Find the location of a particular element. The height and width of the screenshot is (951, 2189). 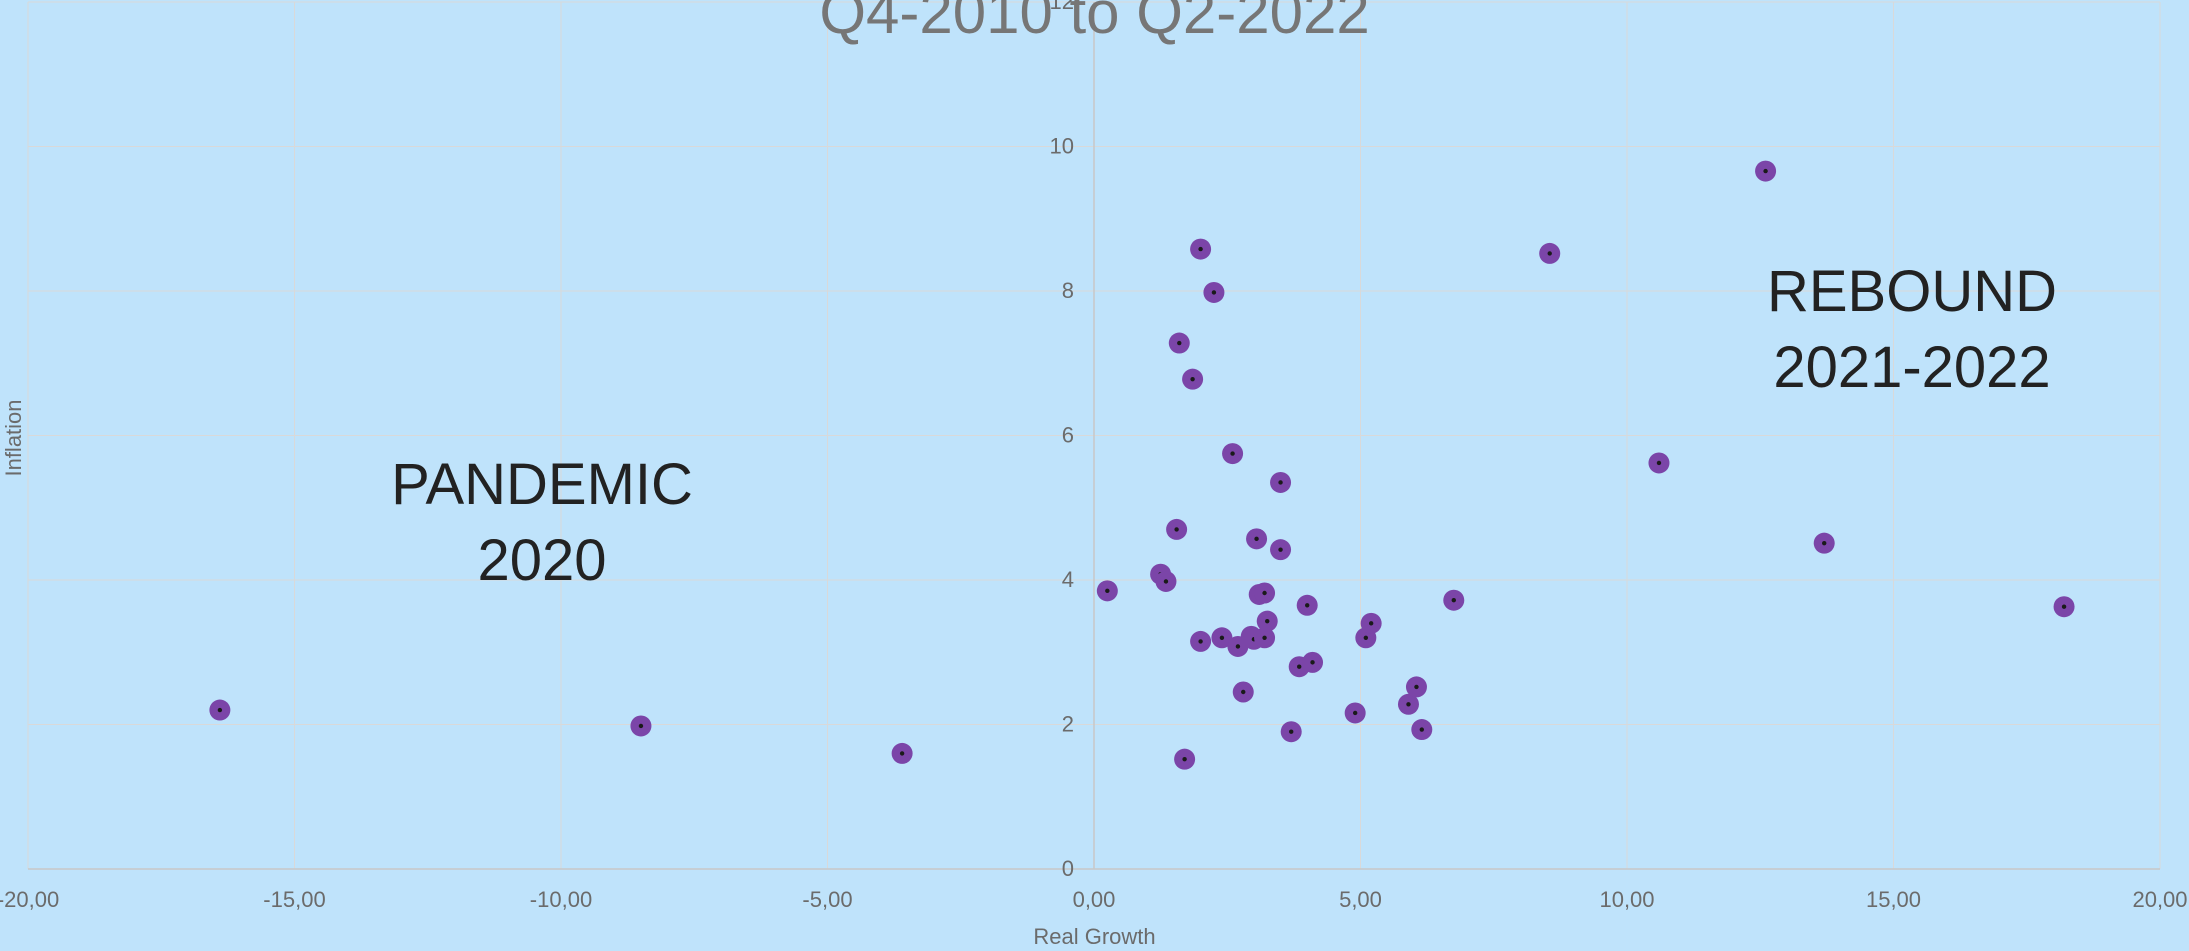

y-tick-label: 8 is located at coordinates (1068, 290).